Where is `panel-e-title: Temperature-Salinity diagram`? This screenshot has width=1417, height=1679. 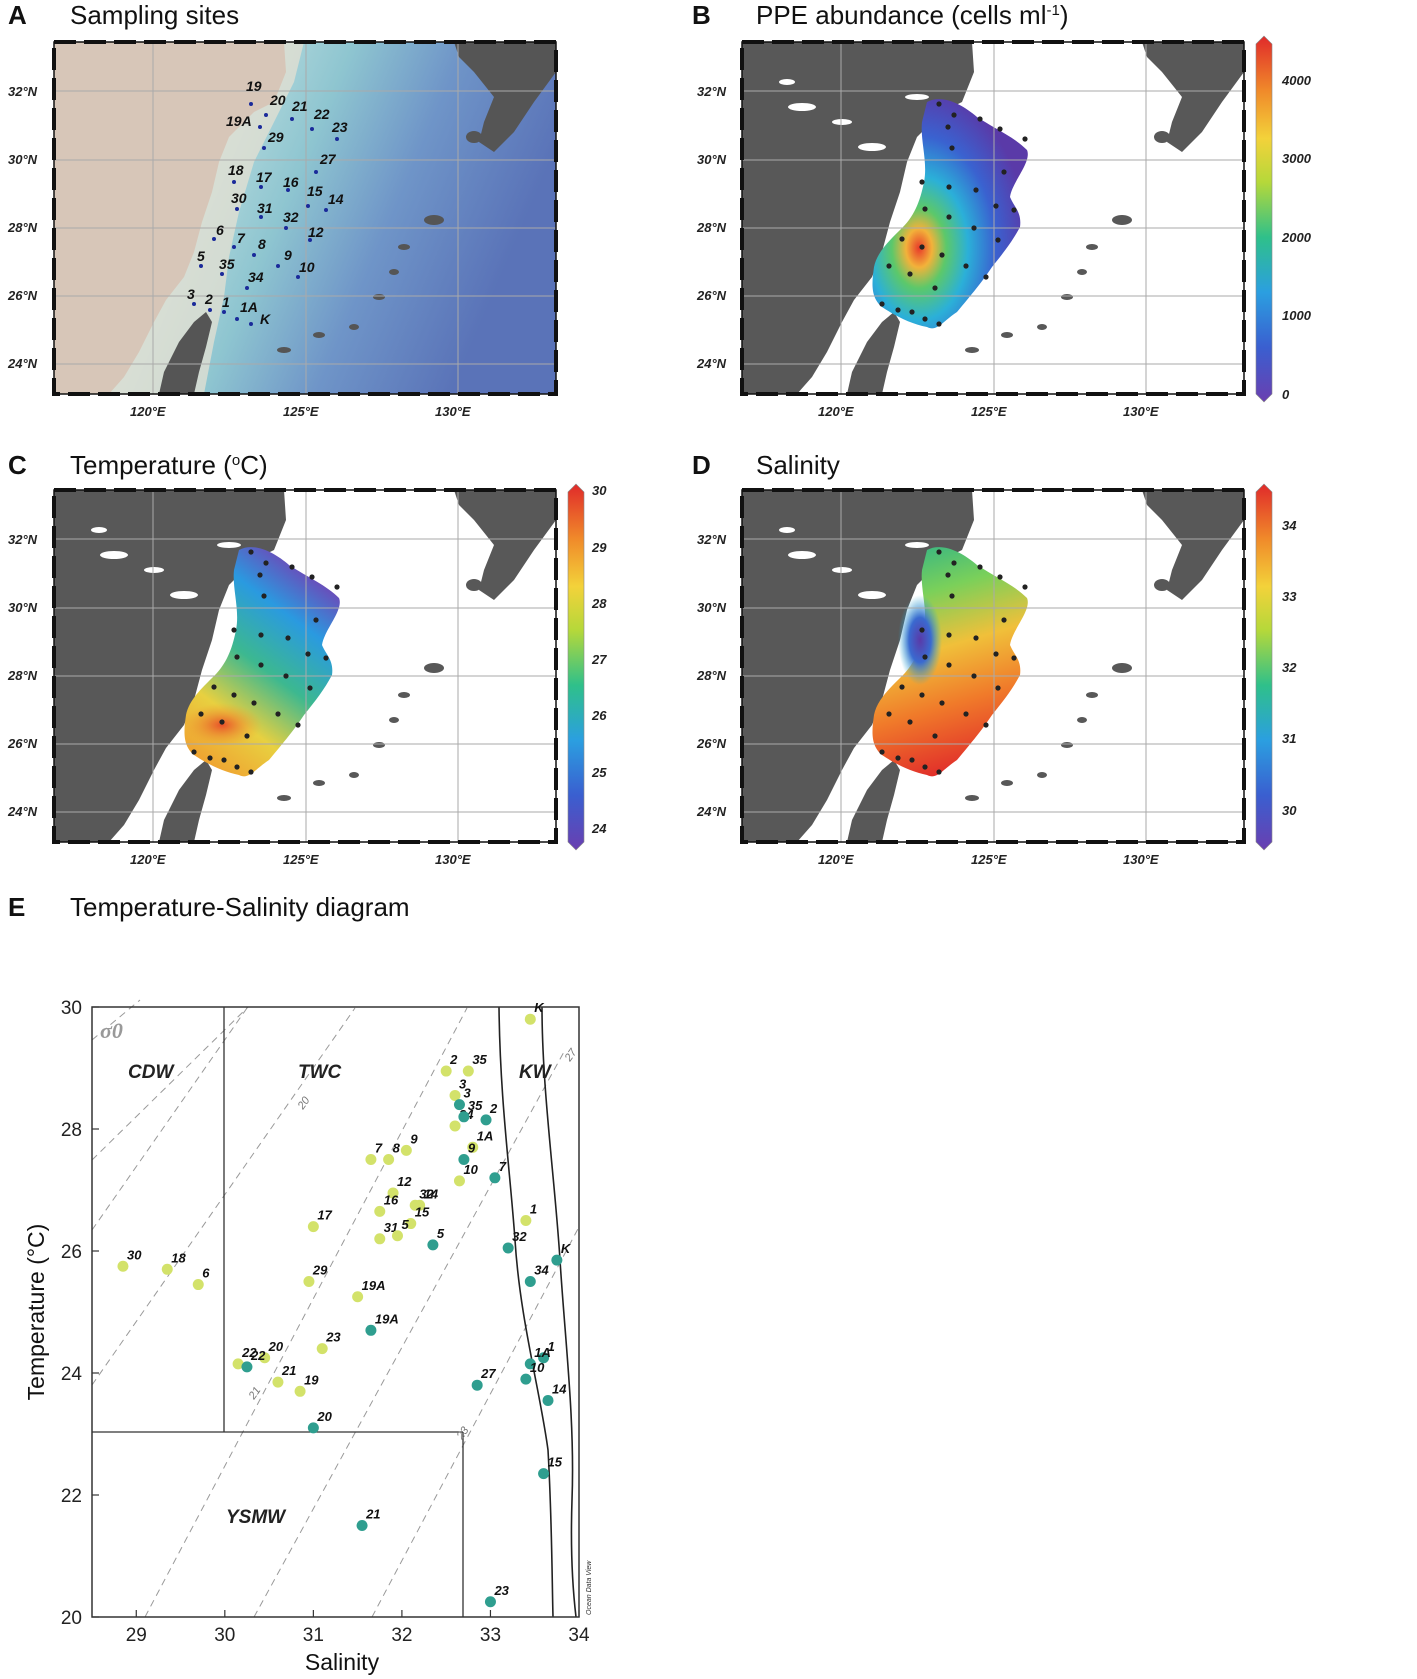 panel-e-title: Temperature-Salinity diagram is located at coordinates (240, 907).